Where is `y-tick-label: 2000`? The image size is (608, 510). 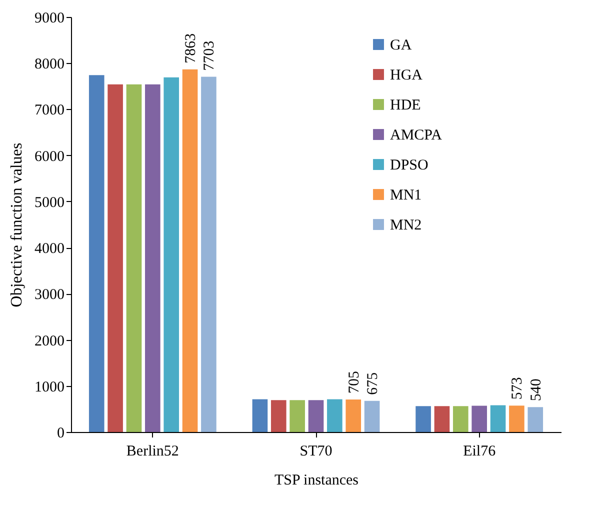
y-tick-label: 2000 is located at coordinates (49, 341).